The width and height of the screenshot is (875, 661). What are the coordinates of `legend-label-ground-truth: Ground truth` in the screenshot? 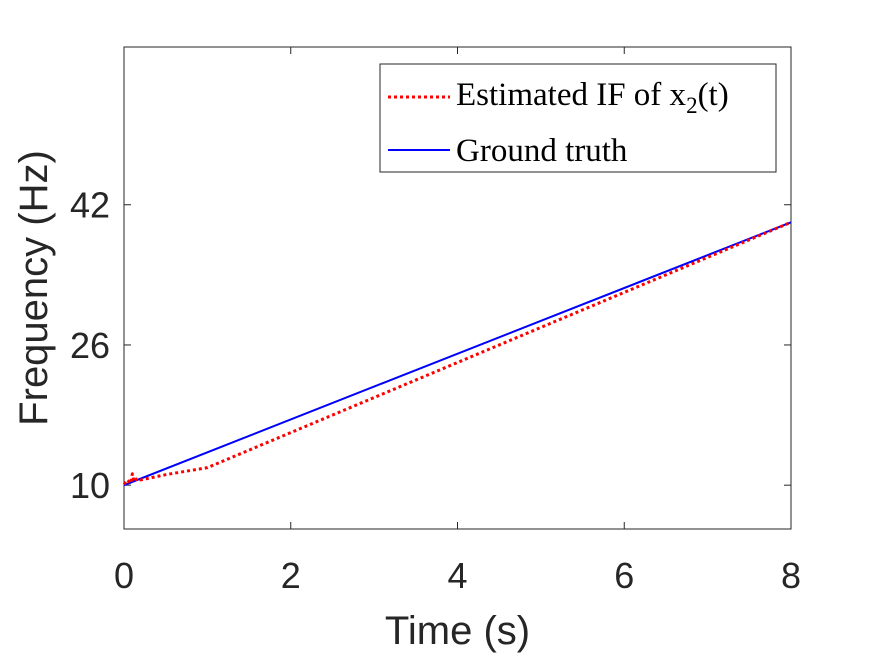 It's located at (542, 151).